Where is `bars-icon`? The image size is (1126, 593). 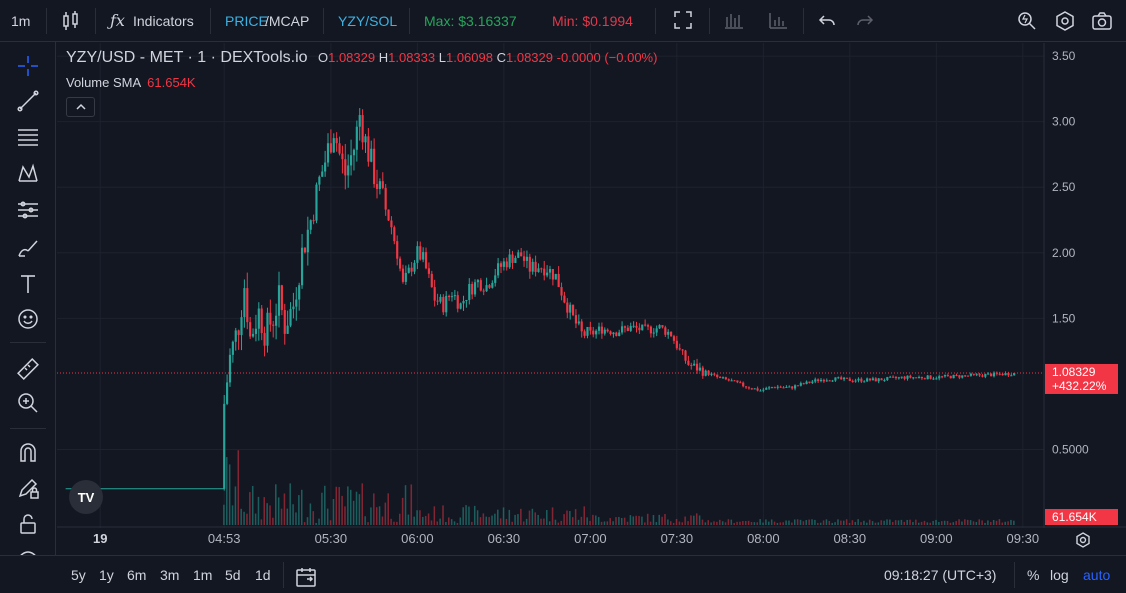
bars-icon is located at coordinates (734, 22).